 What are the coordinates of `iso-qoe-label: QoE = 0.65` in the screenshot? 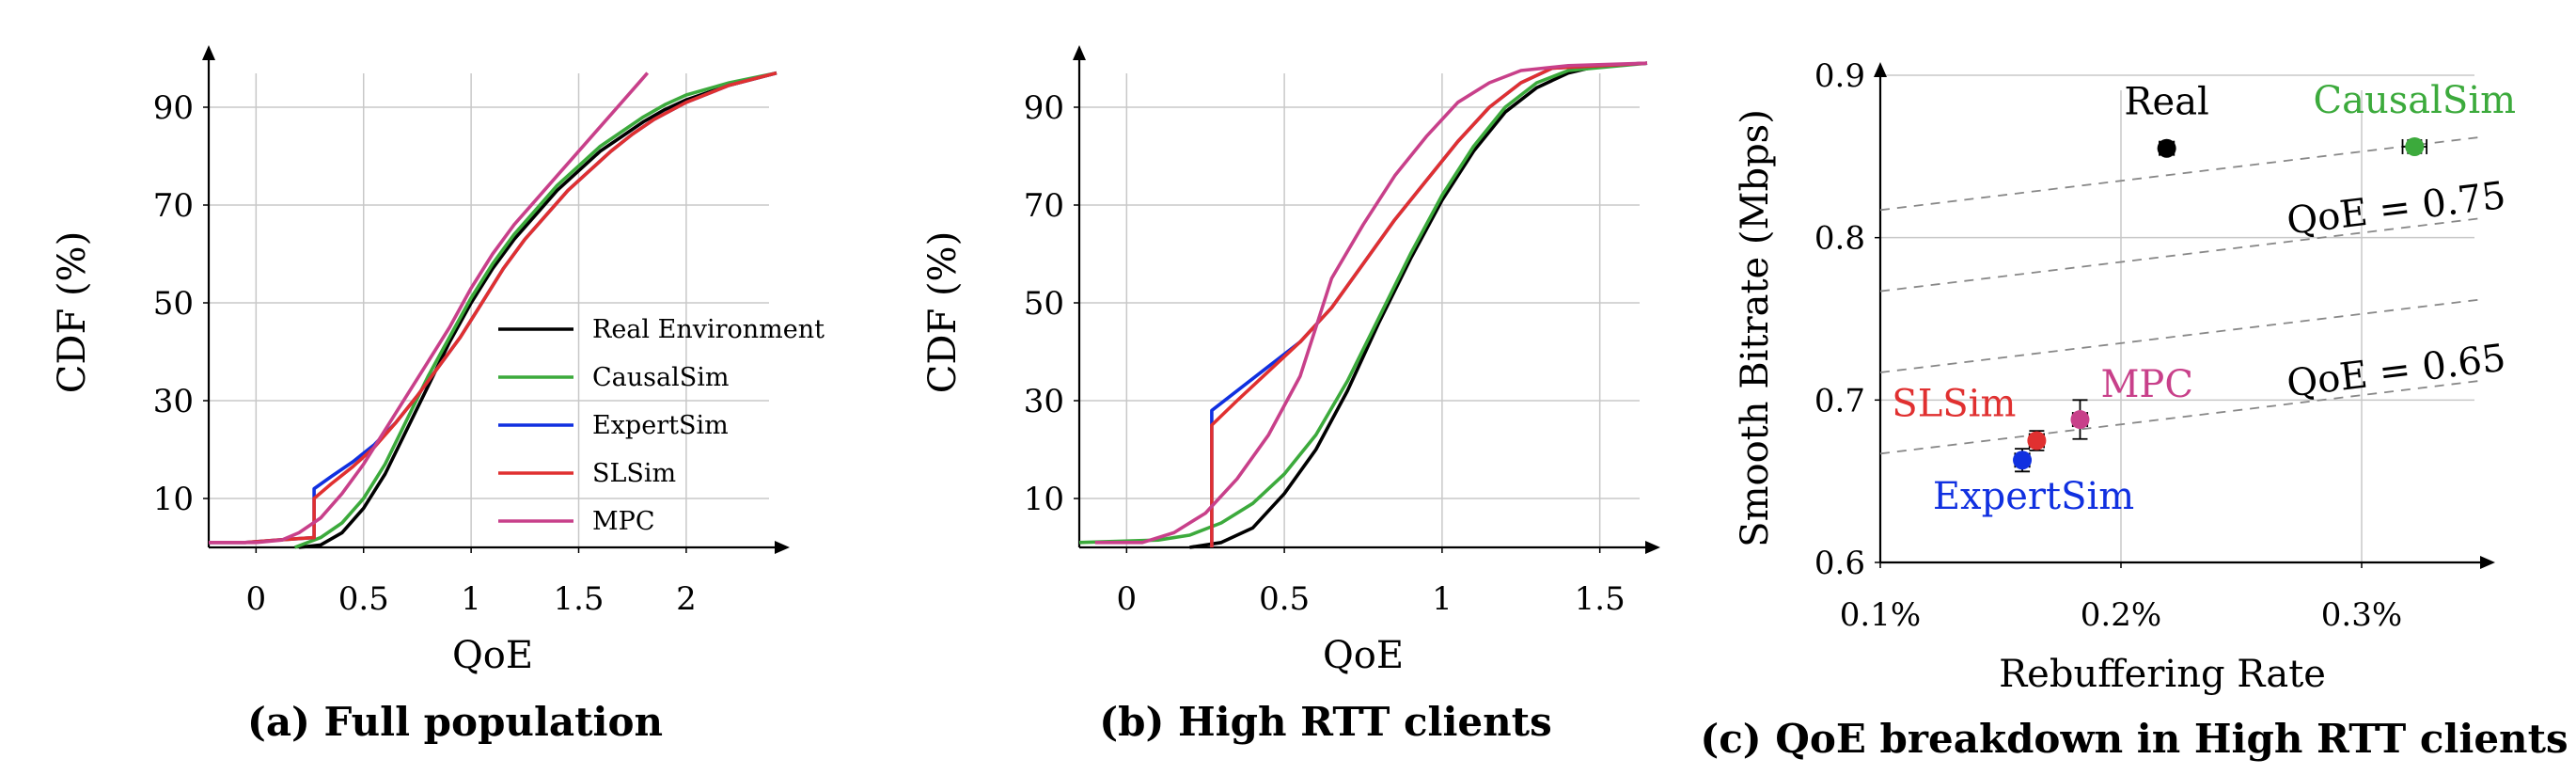 It's located at (2397, 371).